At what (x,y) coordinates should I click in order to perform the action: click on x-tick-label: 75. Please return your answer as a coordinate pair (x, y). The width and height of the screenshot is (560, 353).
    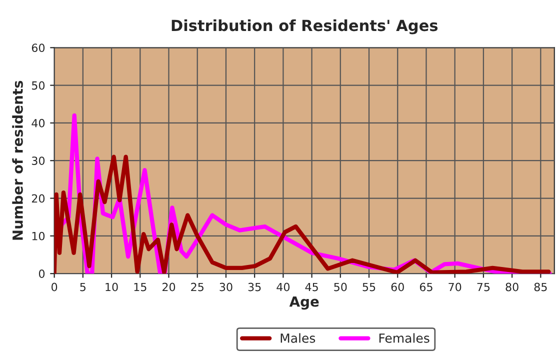
    Looking at the image, I should click on (483, 287).